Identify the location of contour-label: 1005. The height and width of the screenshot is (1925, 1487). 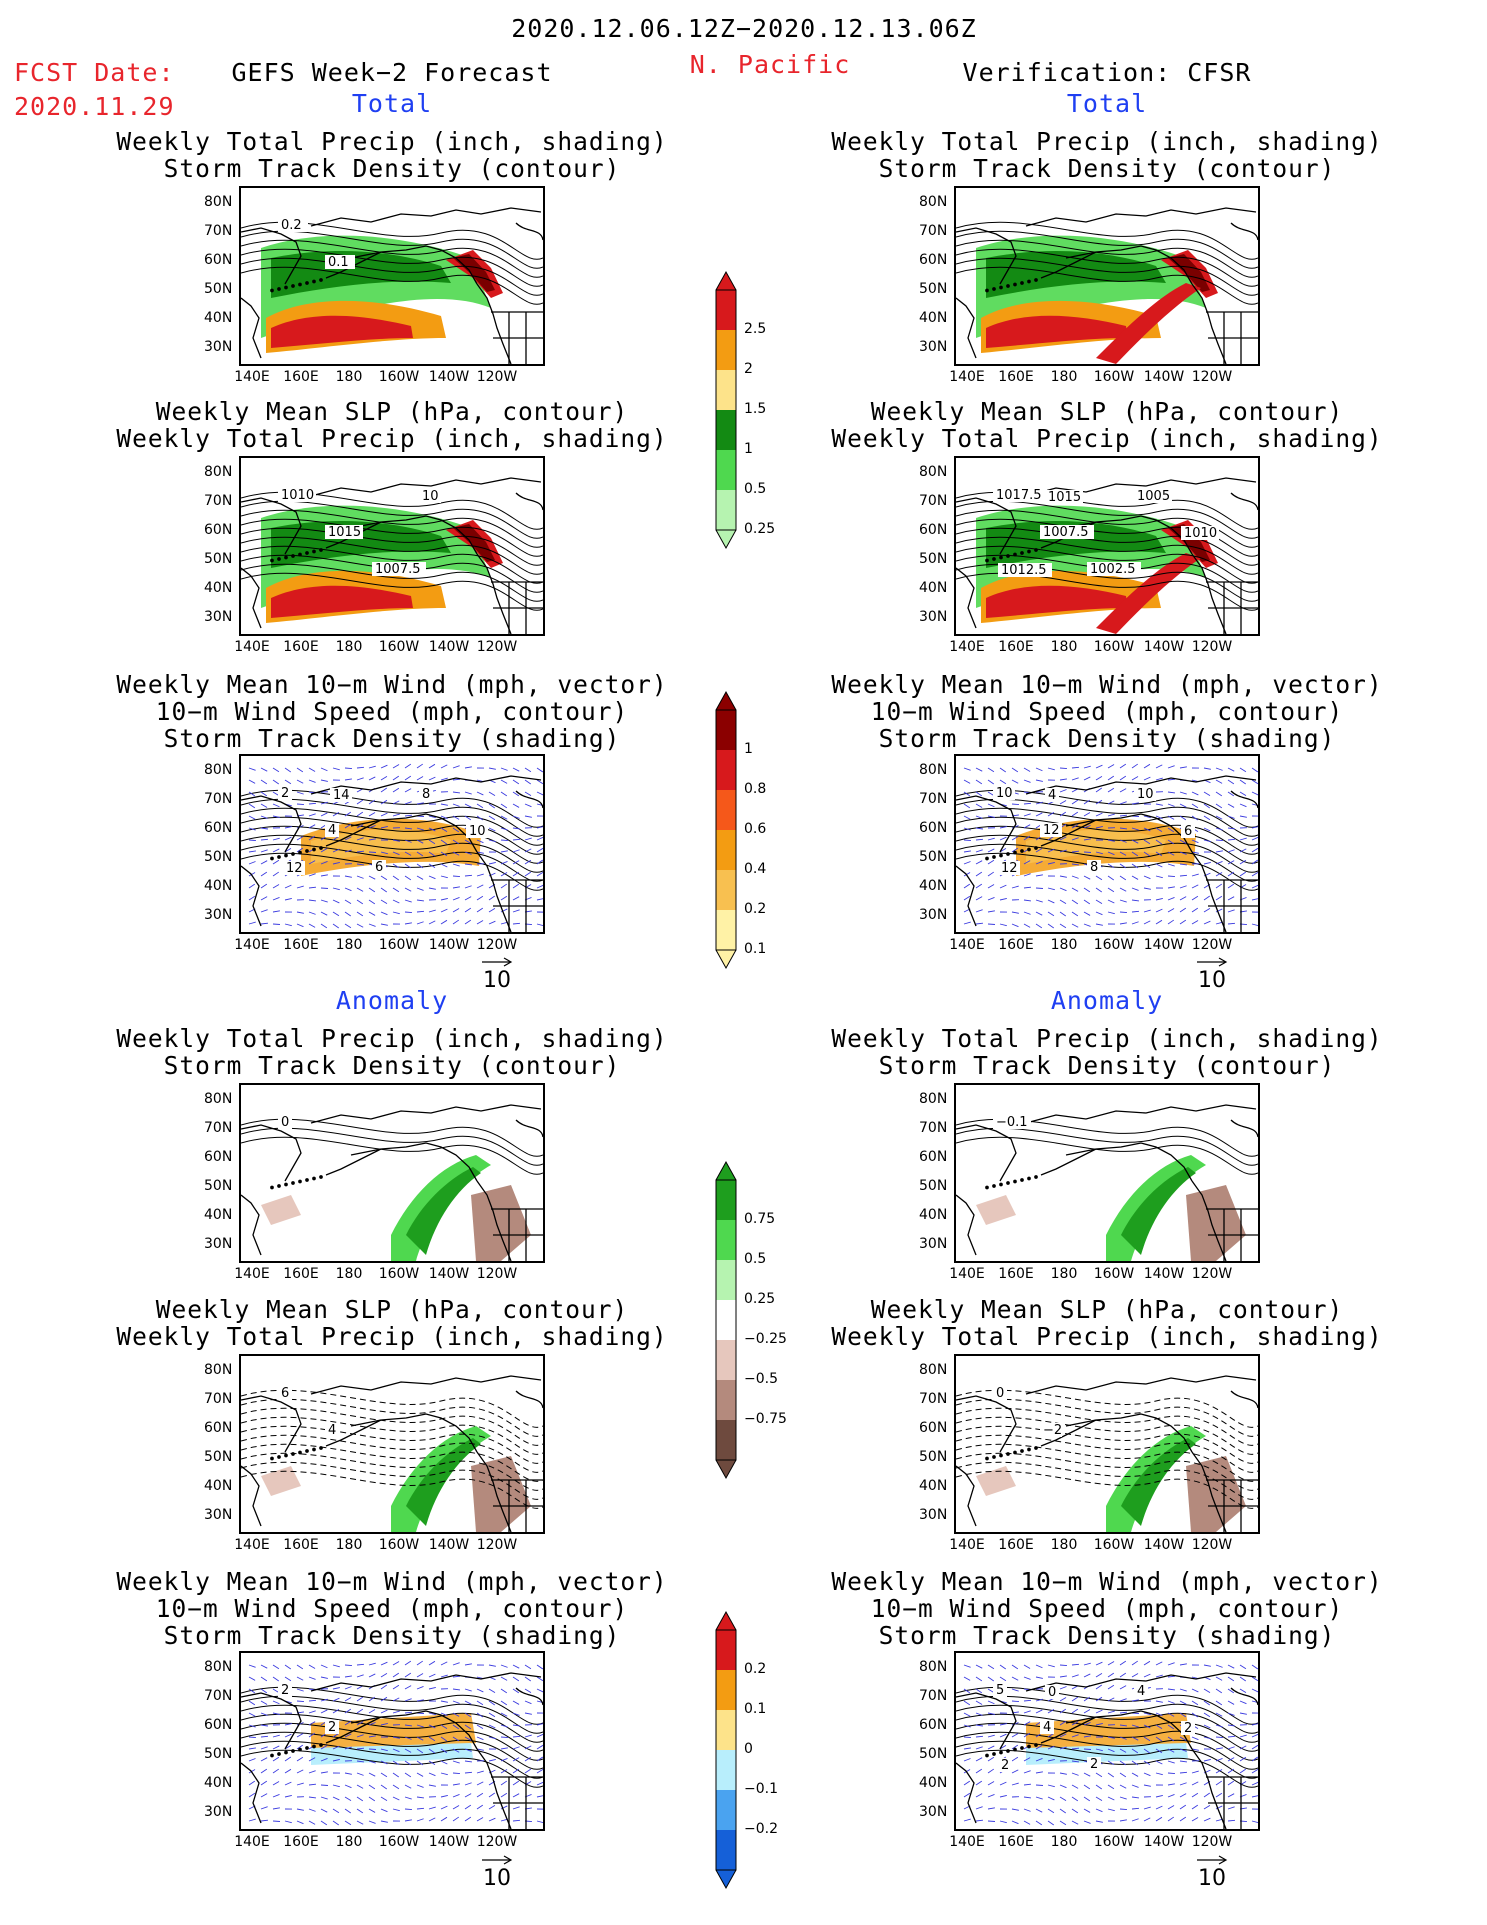
(1153, 496).